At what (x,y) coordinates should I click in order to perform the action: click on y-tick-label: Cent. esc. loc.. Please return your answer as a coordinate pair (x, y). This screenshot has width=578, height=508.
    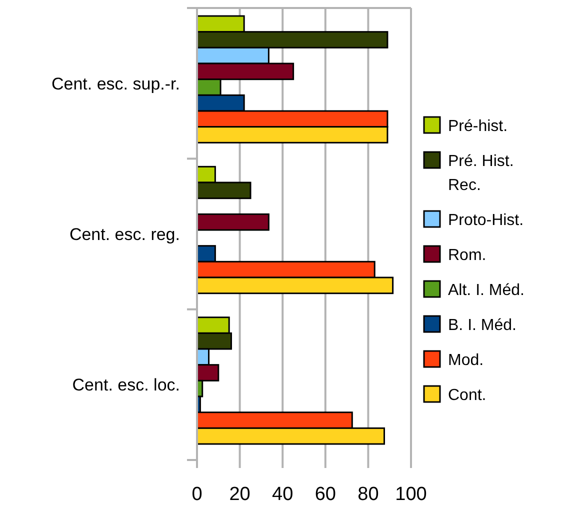
    Looking at the image, I should click on (126, 385).